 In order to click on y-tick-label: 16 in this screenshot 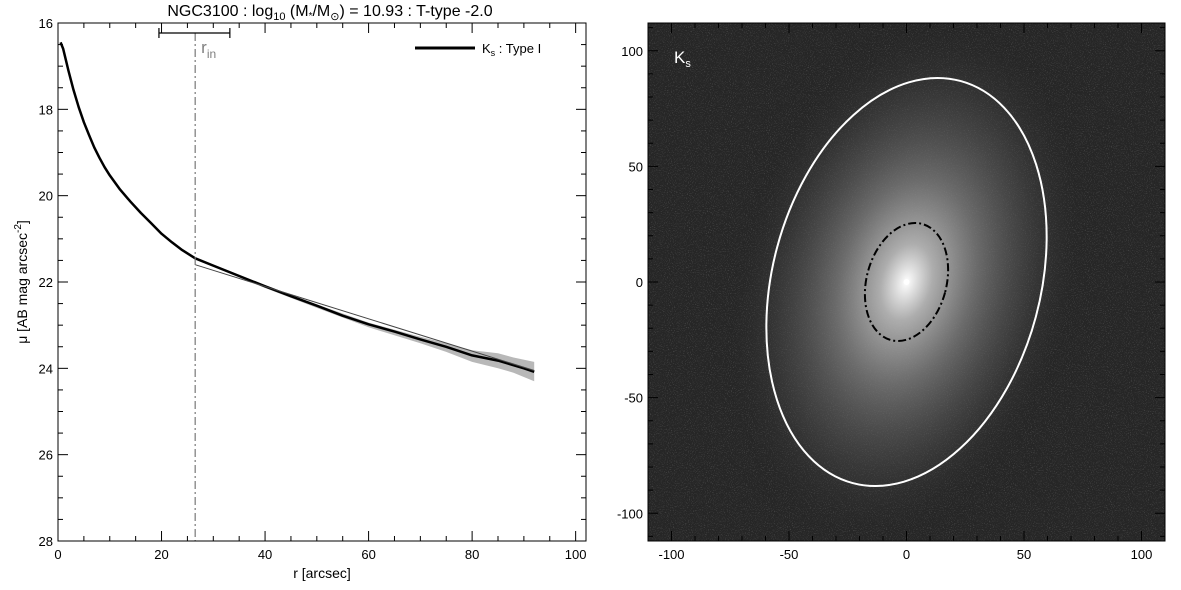, I will do `click(46, 23)`.